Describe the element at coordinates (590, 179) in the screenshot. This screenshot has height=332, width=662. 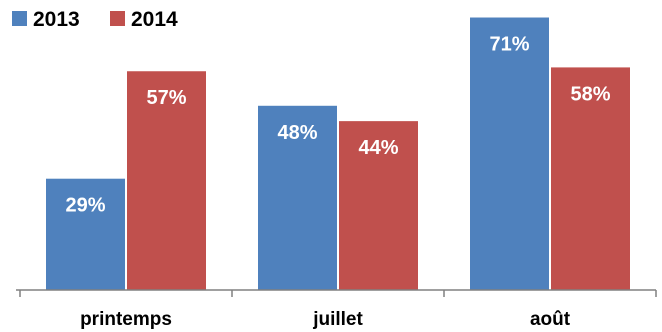
I see `bar-2014-aout` at that location.